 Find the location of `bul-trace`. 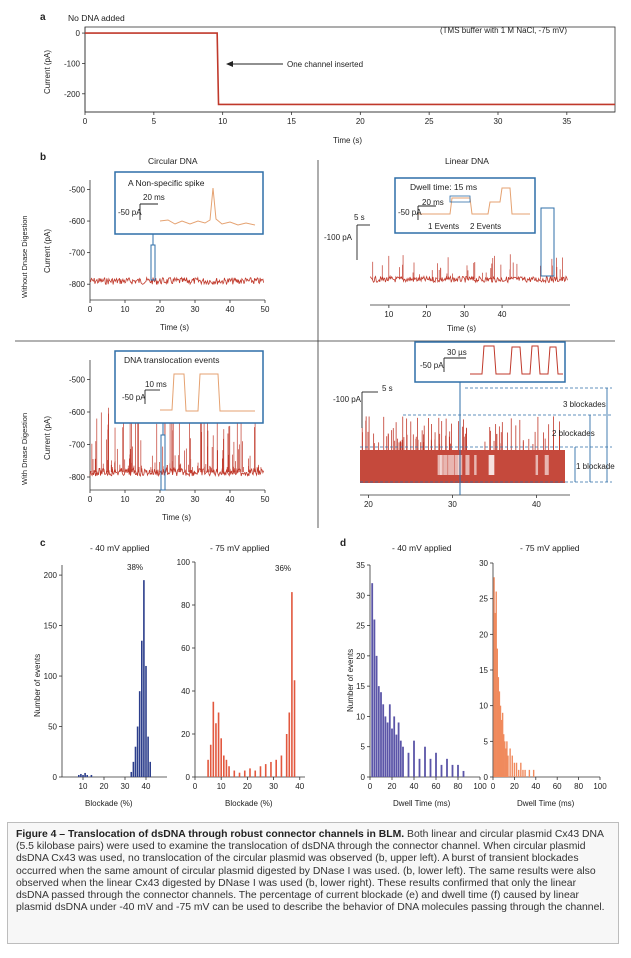

bul-trace is located at coordinates (176, 281).